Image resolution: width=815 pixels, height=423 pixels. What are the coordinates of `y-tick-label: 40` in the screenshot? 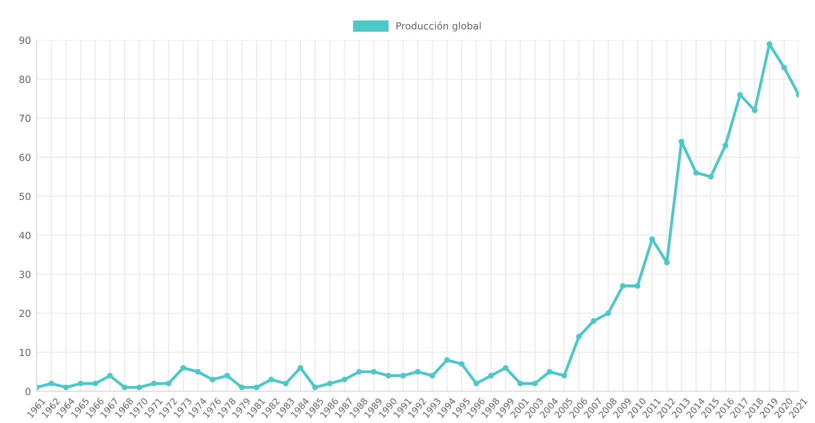 It's located at (24, 236).